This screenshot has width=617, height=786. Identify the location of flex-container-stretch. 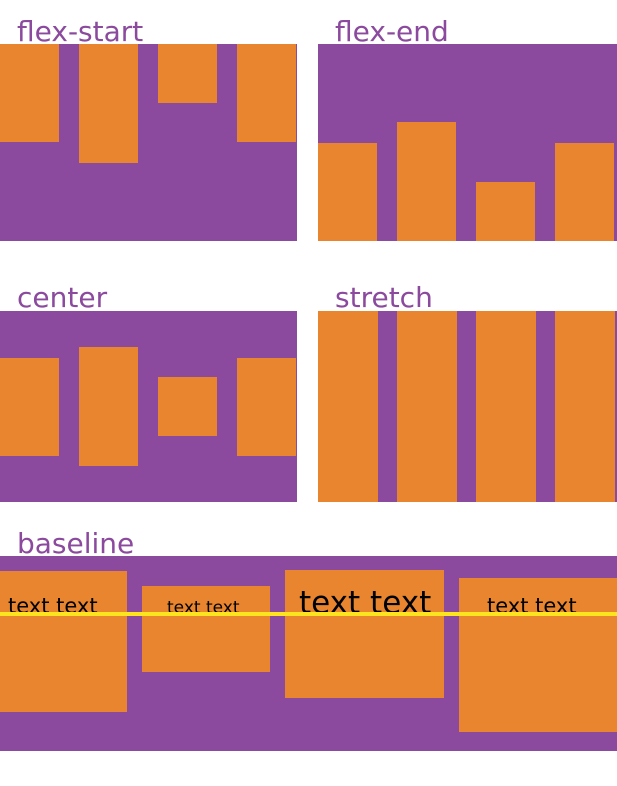
(467, 406).